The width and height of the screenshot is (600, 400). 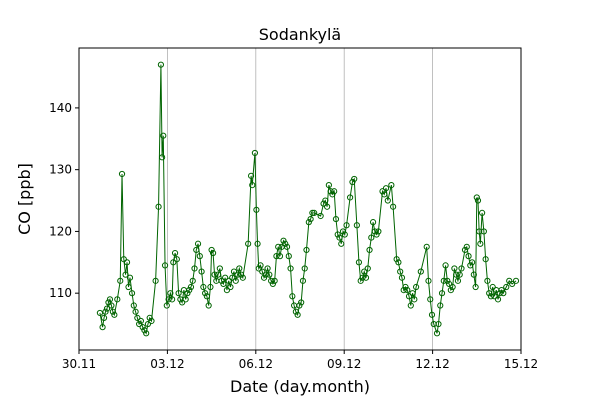 I want to click on x-tick-label: 30.11, so click(x=79, y=364).